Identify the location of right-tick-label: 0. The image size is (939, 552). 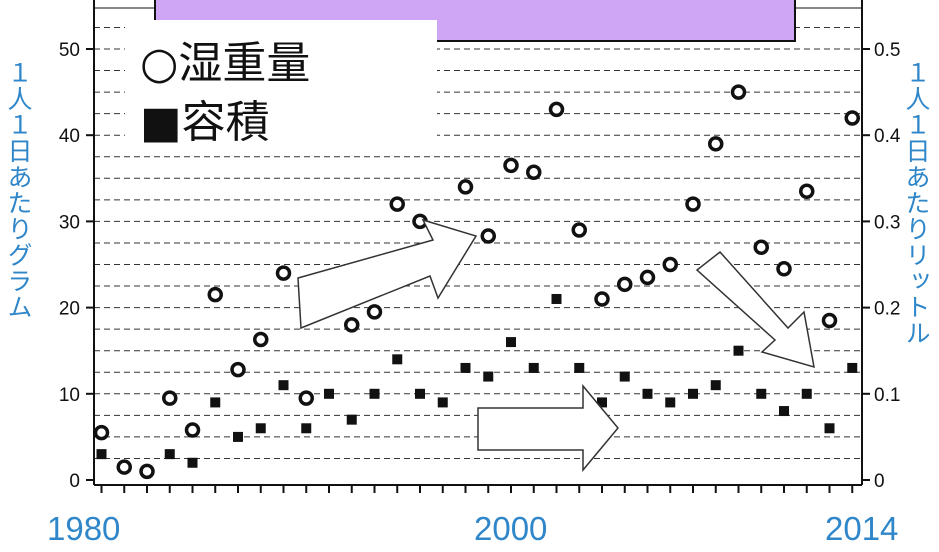
(879, 481).